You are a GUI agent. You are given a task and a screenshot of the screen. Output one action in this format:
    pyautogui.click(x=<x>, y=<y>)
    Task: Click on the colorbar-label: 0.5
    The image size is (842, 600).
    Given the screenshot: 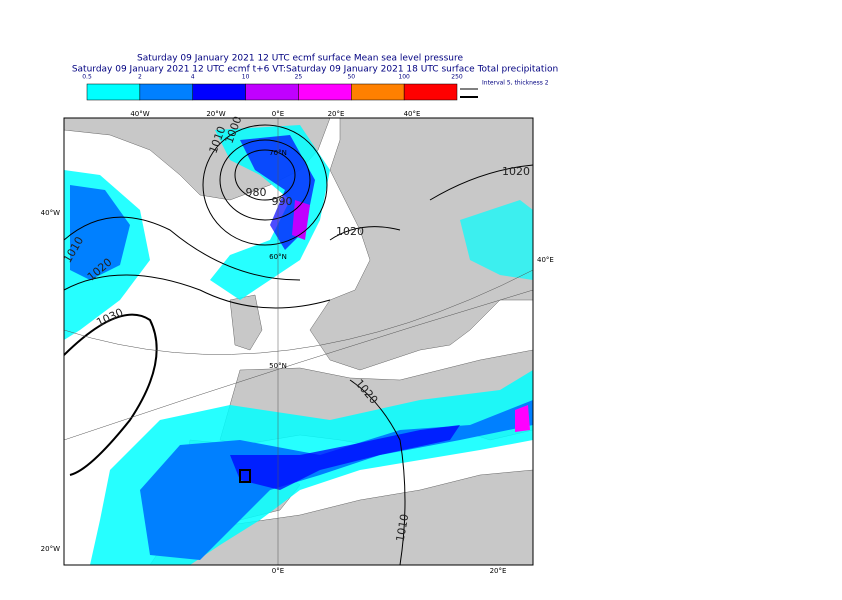 What is the action you would take?
    pyautogui.click(x=87, y=77)
    